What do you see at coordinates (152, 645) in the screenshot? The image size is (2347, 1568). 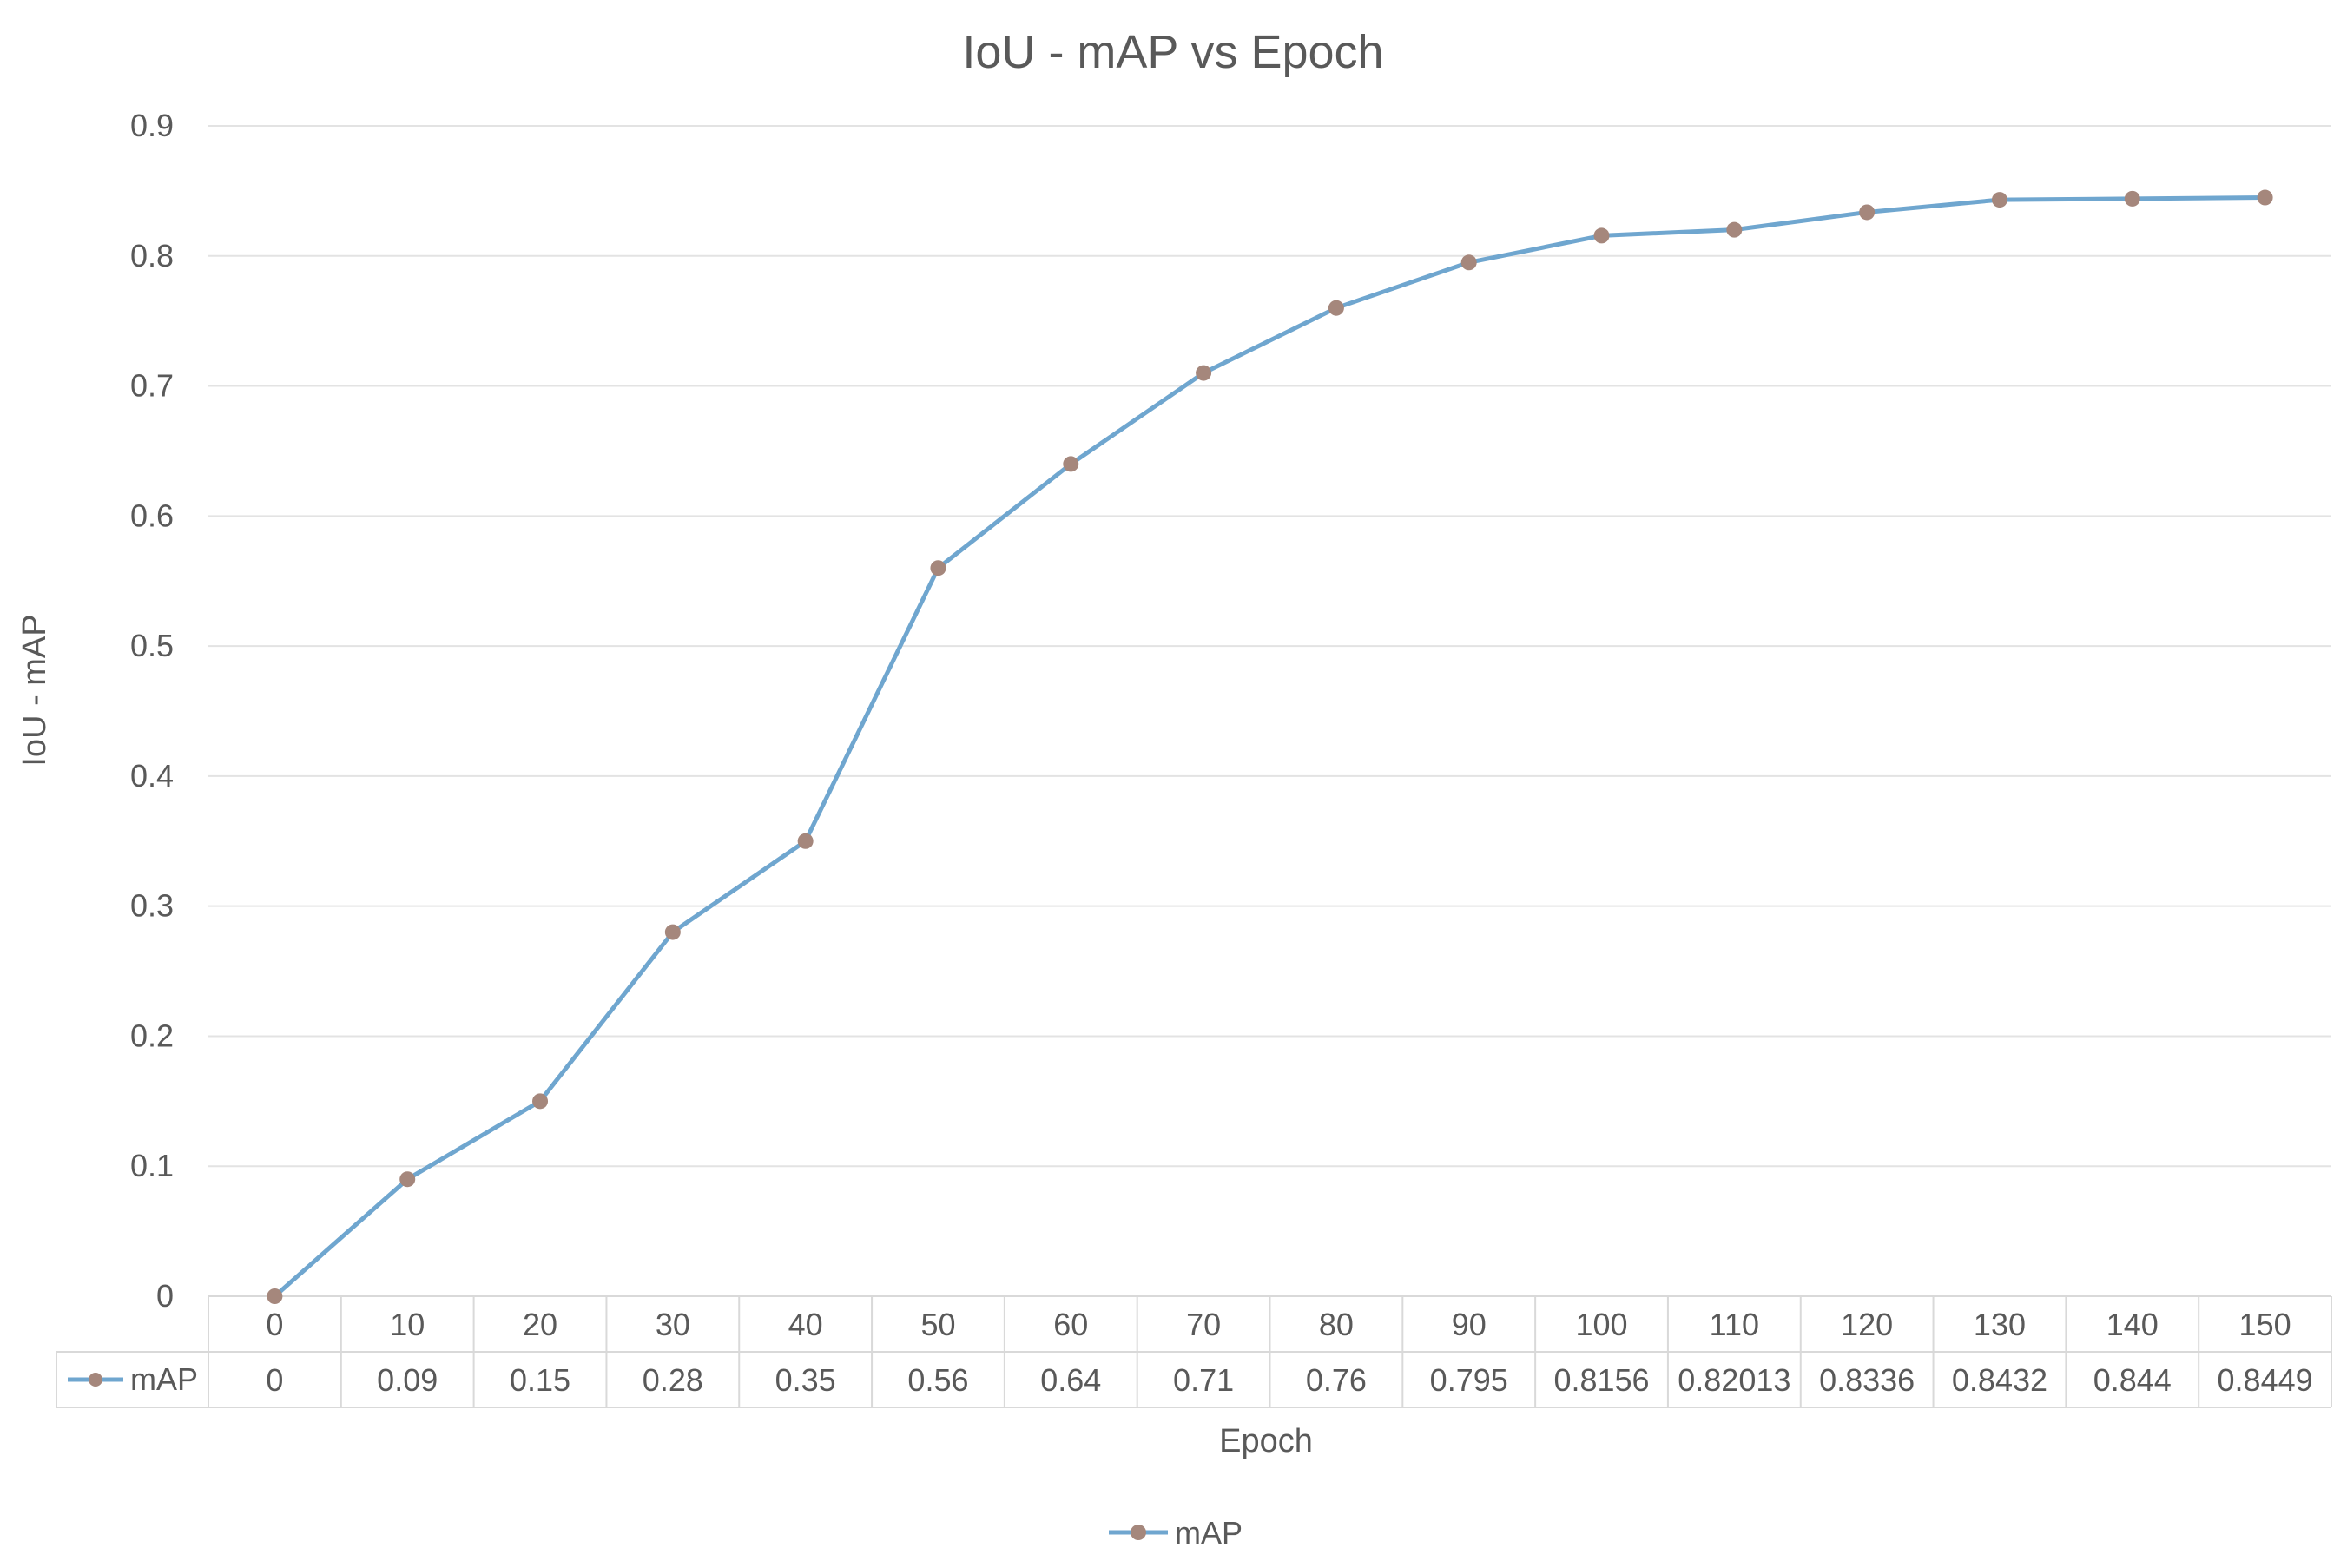 I see `y-tick-label: 0.5` at bounding box center [152, 645].